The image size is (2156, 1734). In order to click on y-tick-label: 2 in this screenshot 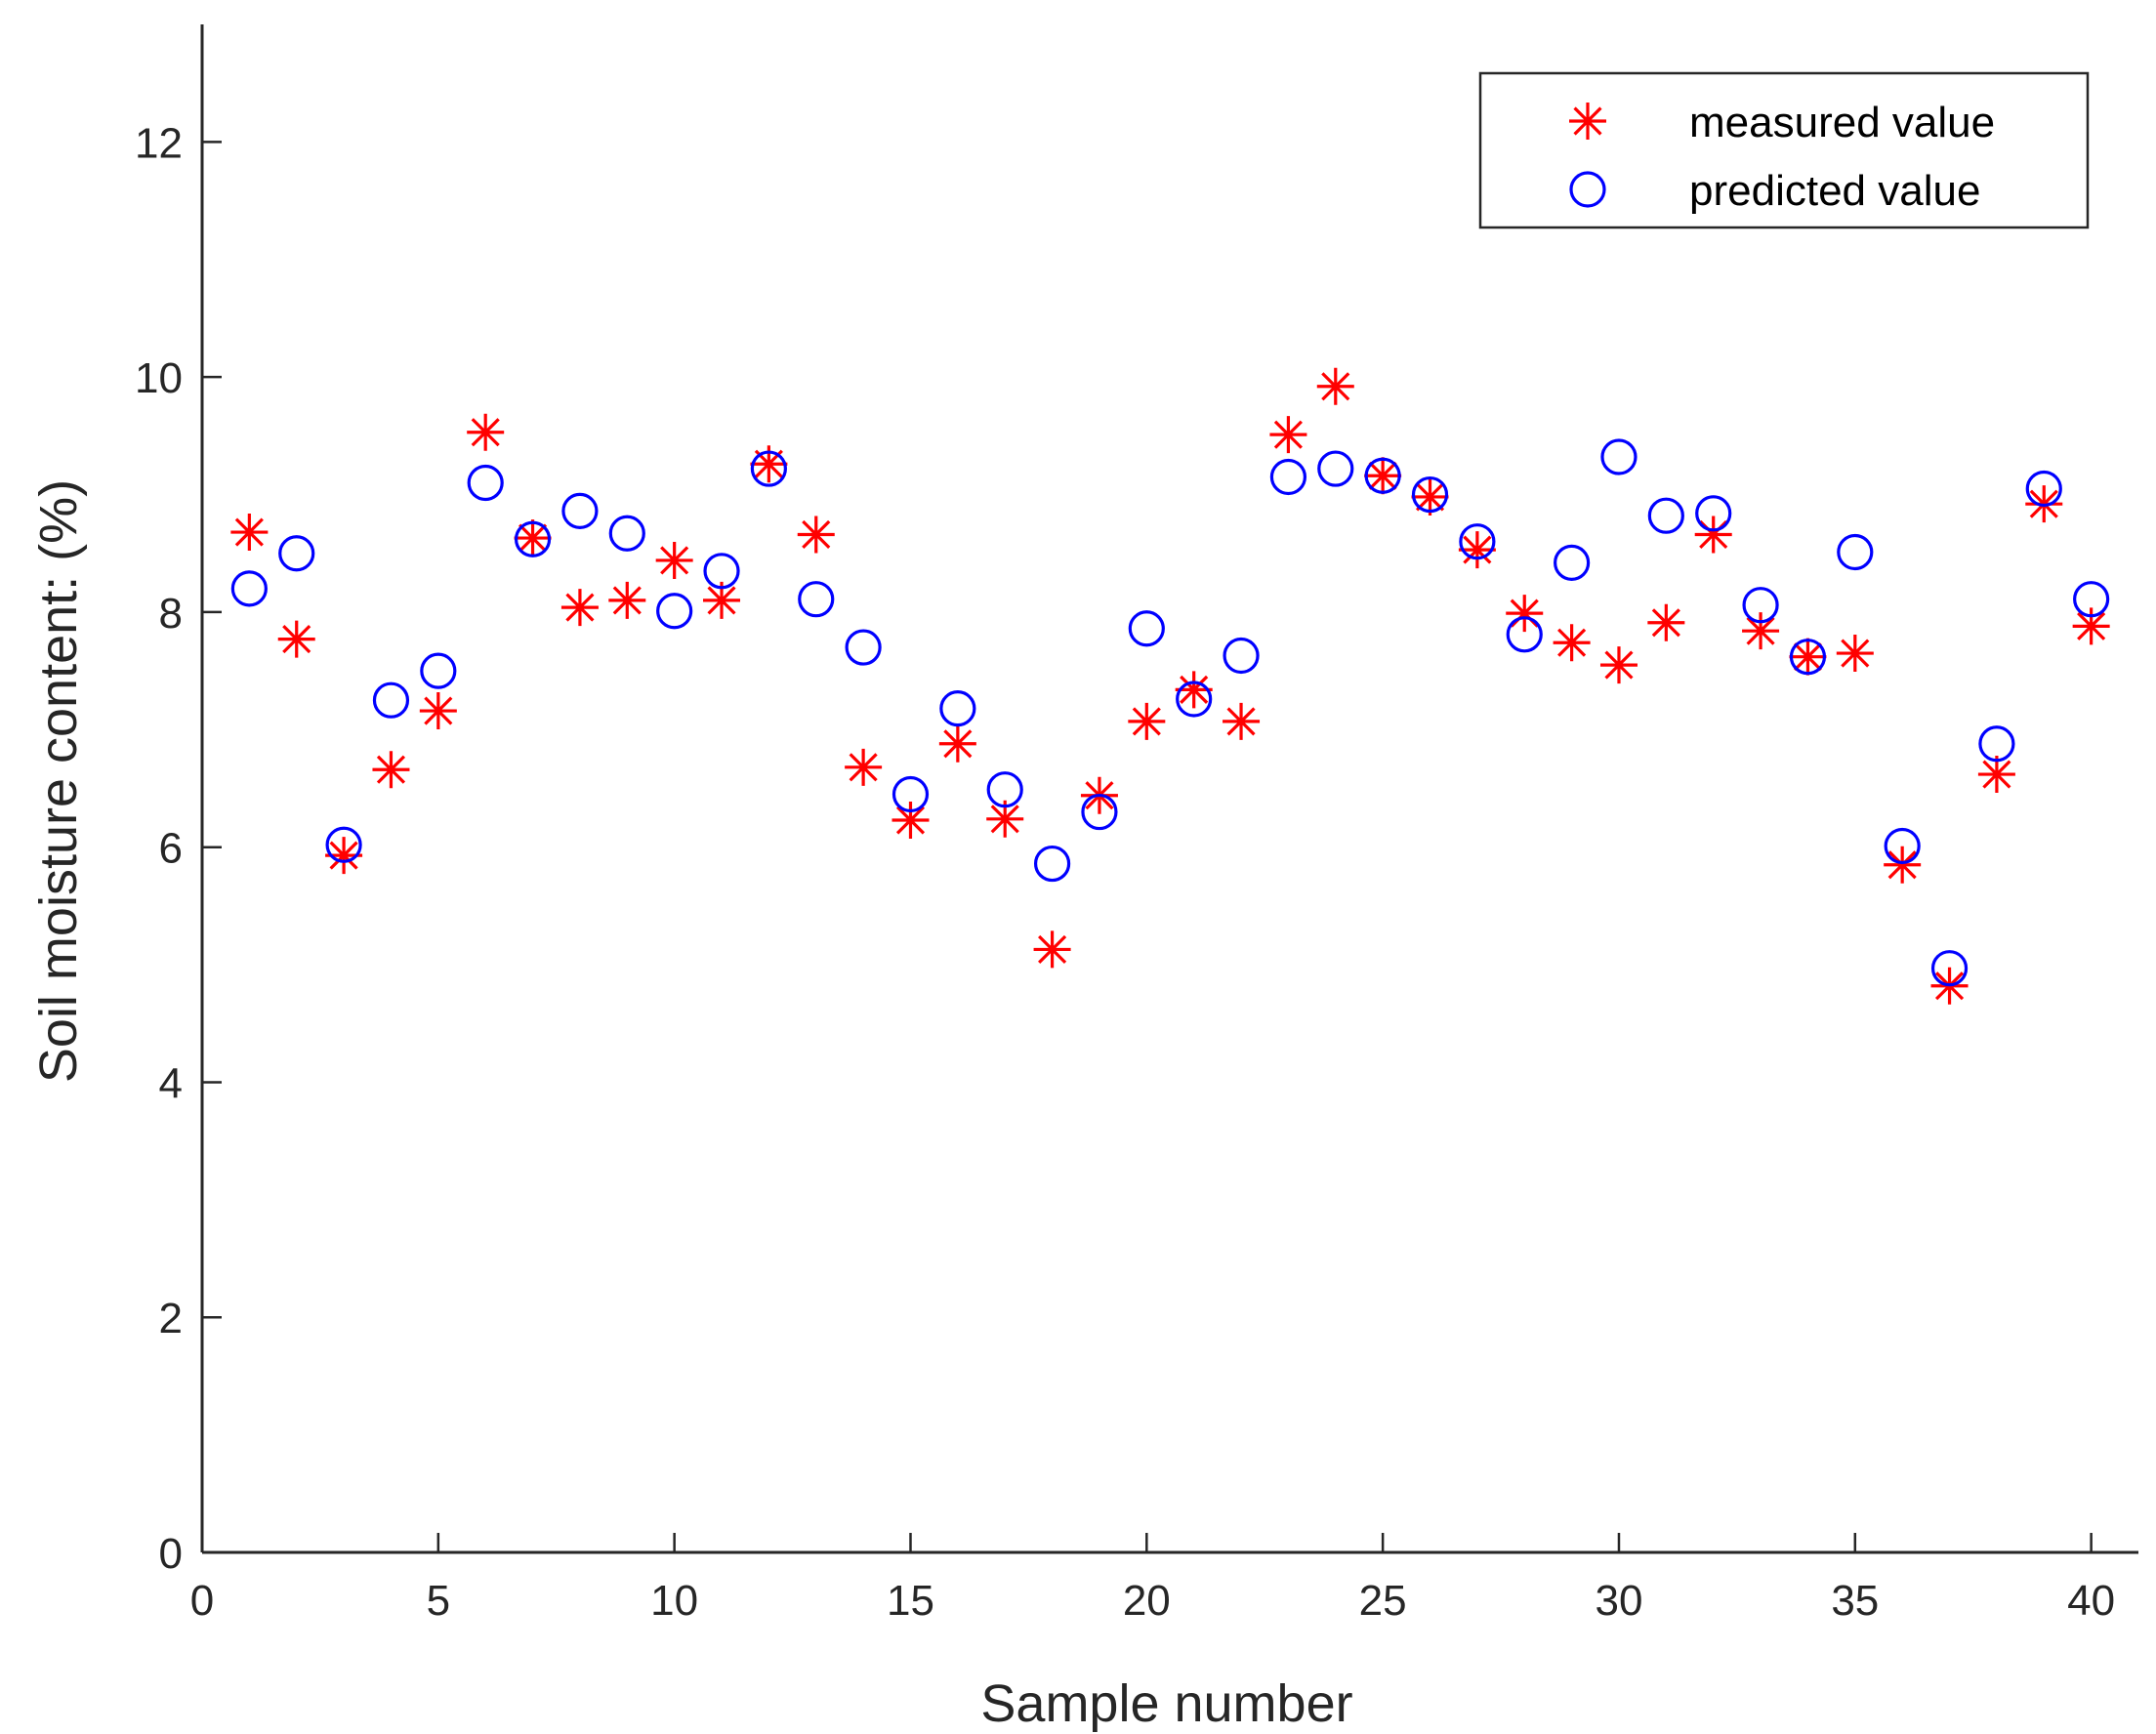, I will do `click(171, 1318)`.